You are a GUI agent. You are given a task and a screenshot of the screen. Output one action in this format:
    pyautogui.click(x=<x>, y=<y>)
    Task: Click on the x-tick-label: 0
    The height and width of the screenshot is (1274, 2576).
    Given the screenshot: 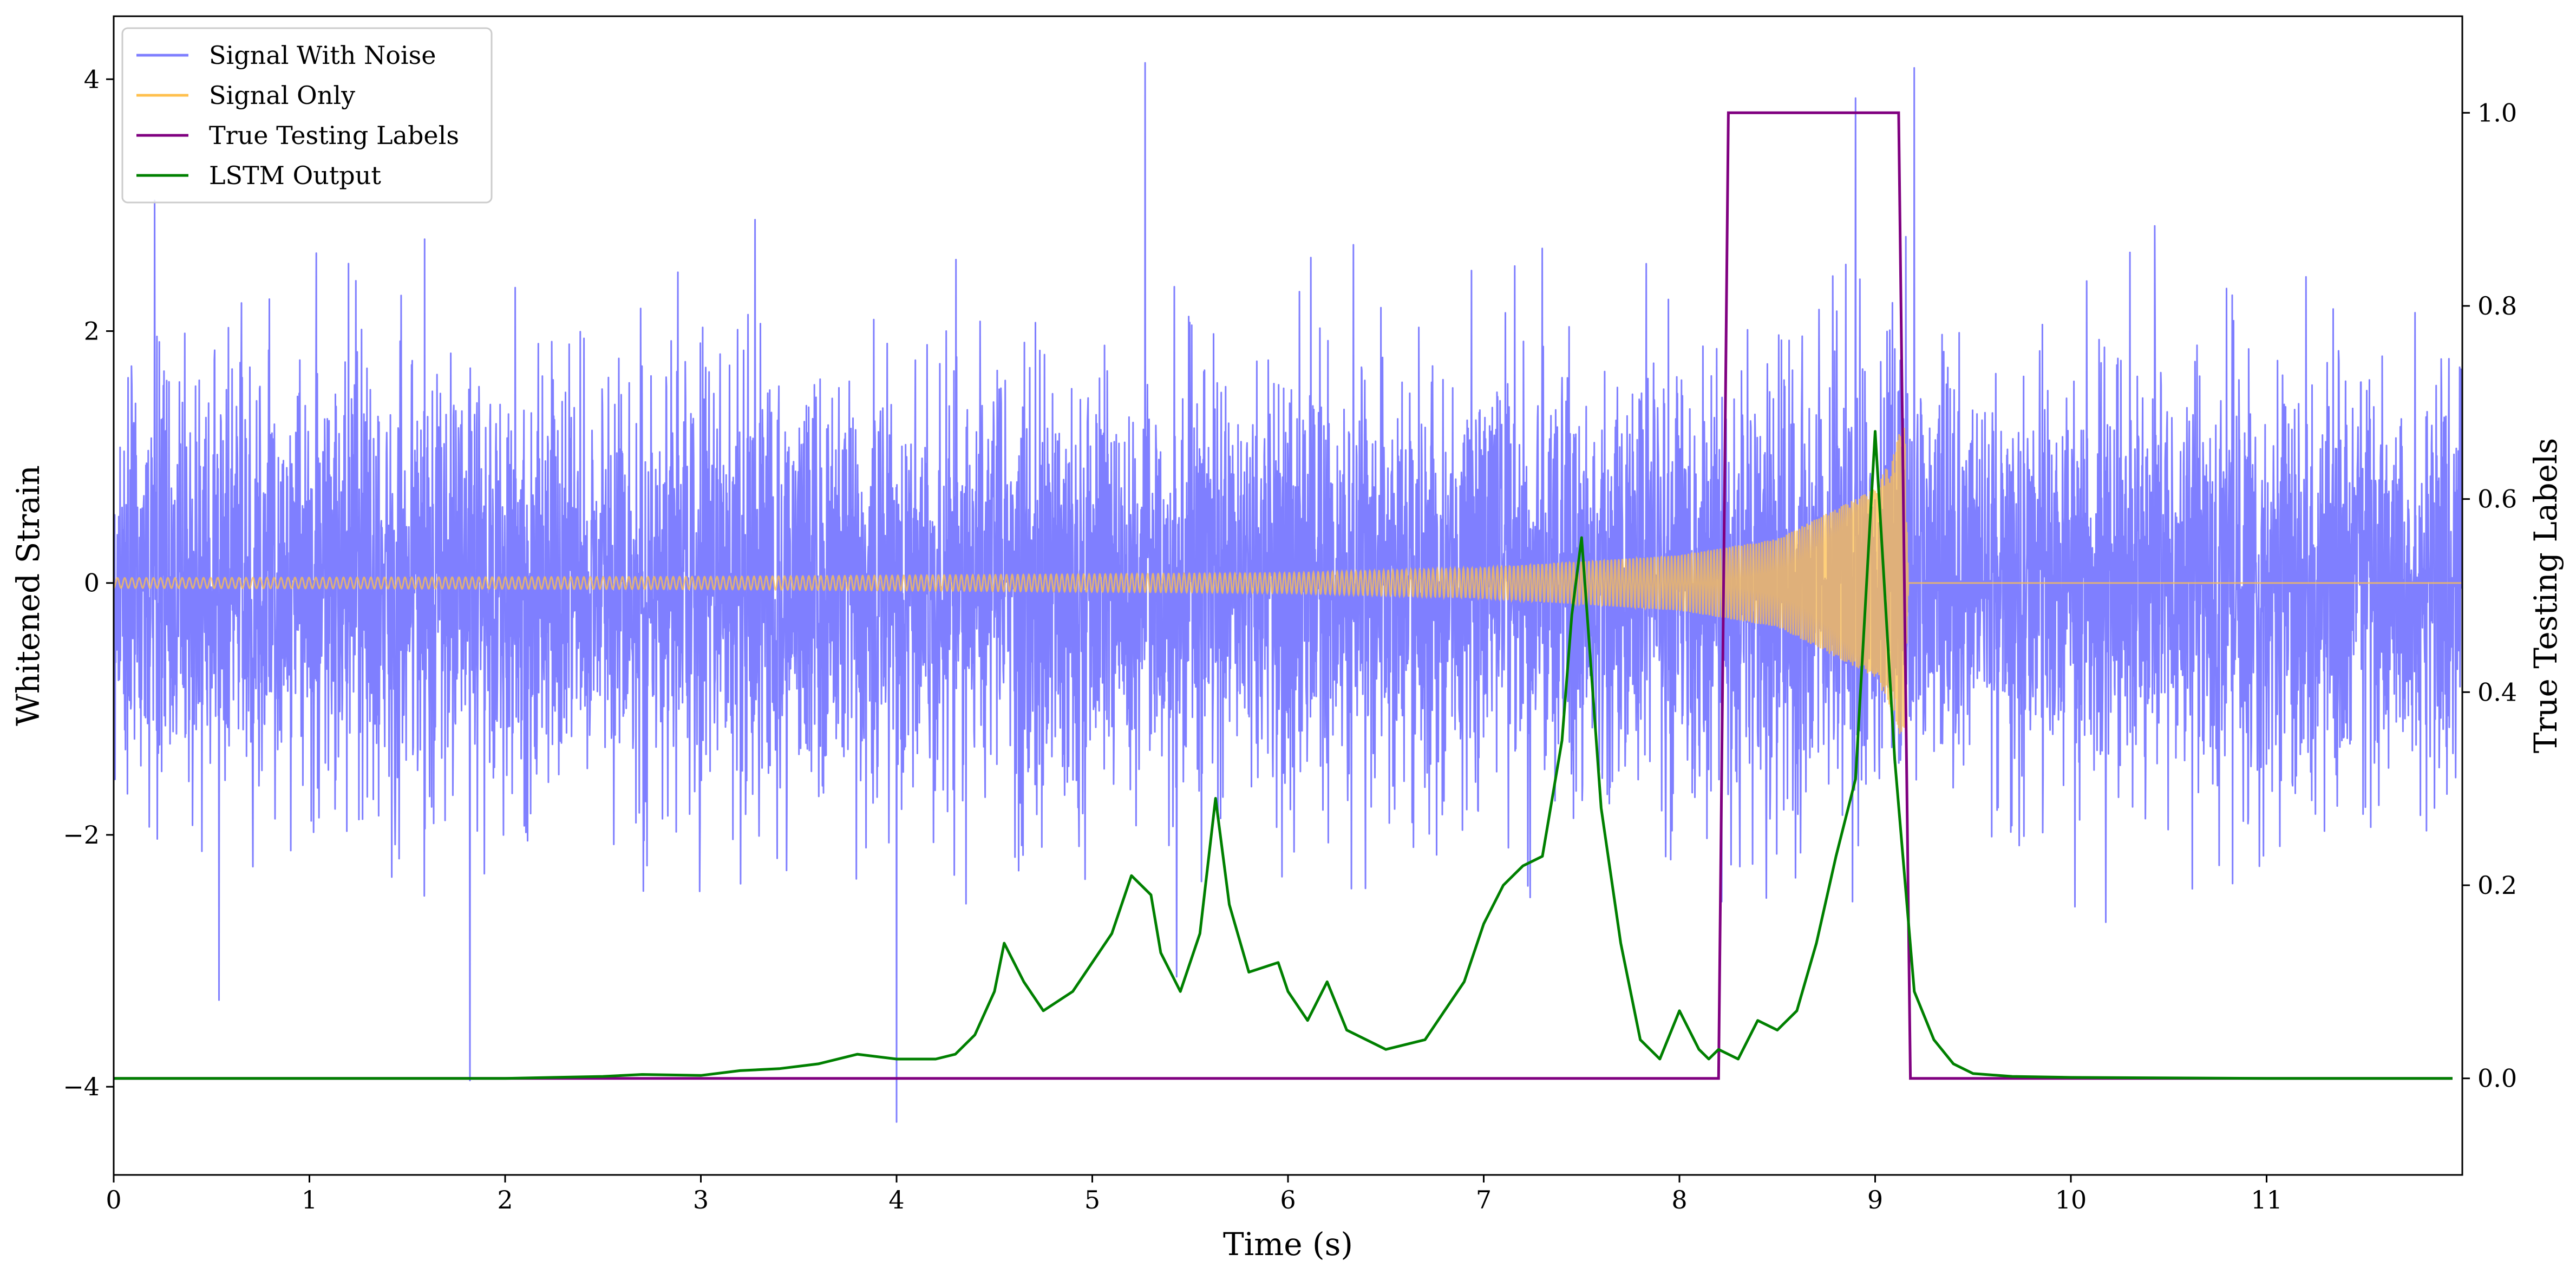 What is the action you would take?
    pyautogui.click(x=113, y=1199)
    